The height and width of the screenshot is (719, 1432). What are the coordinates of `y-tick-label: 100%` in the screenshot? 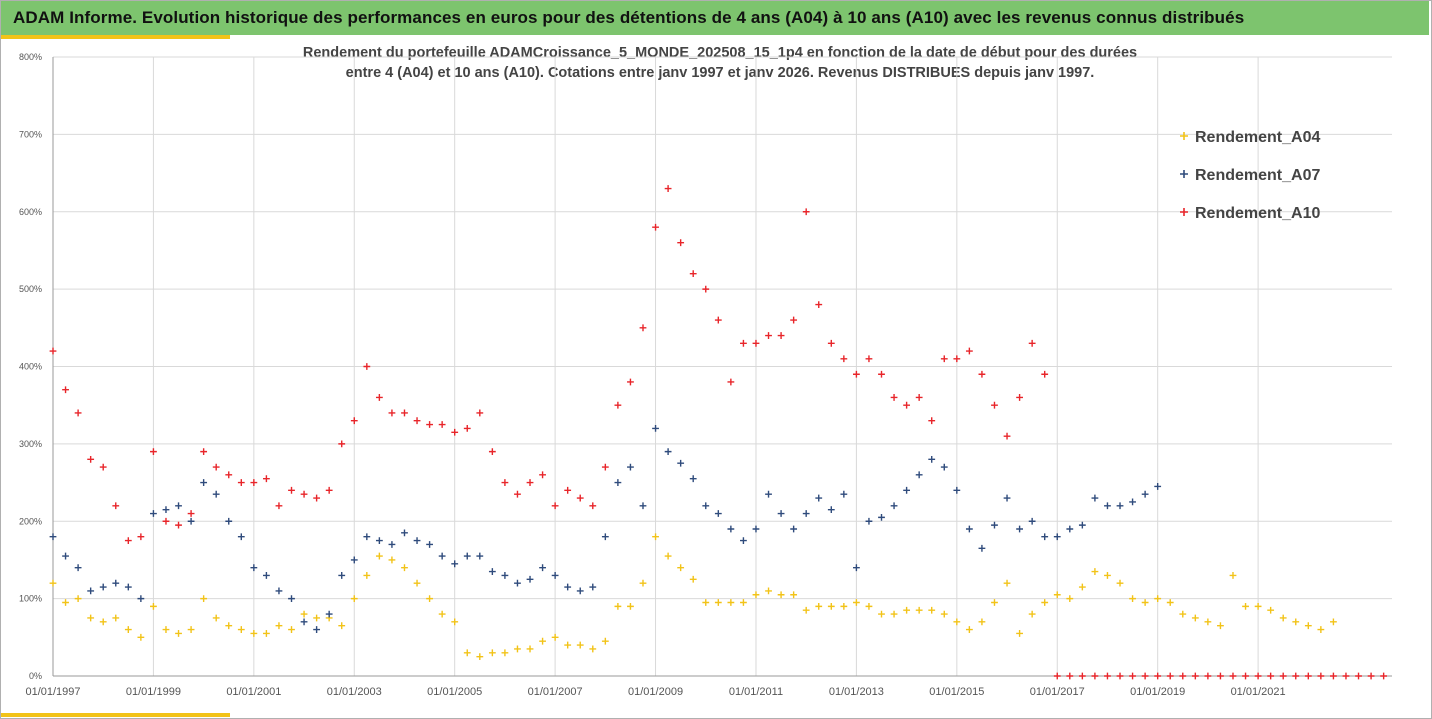 It's located at (30, 599).